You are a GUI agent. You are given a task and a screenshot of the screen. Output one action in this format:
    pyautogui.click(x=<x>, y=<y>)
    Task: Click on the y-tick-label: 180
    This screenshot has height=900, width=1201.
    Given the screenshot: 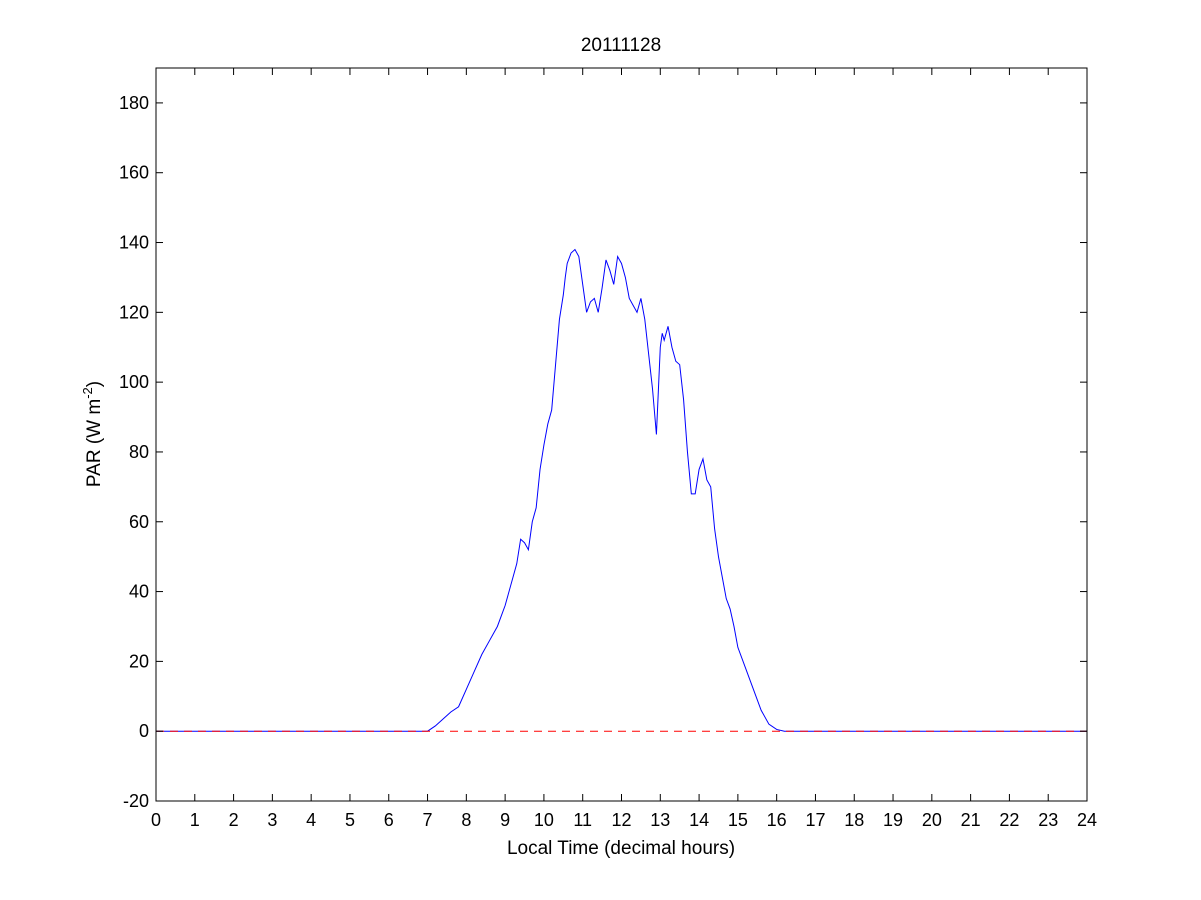 What is the action you would take?
    pyautogui.click(x=134, y=103)
    